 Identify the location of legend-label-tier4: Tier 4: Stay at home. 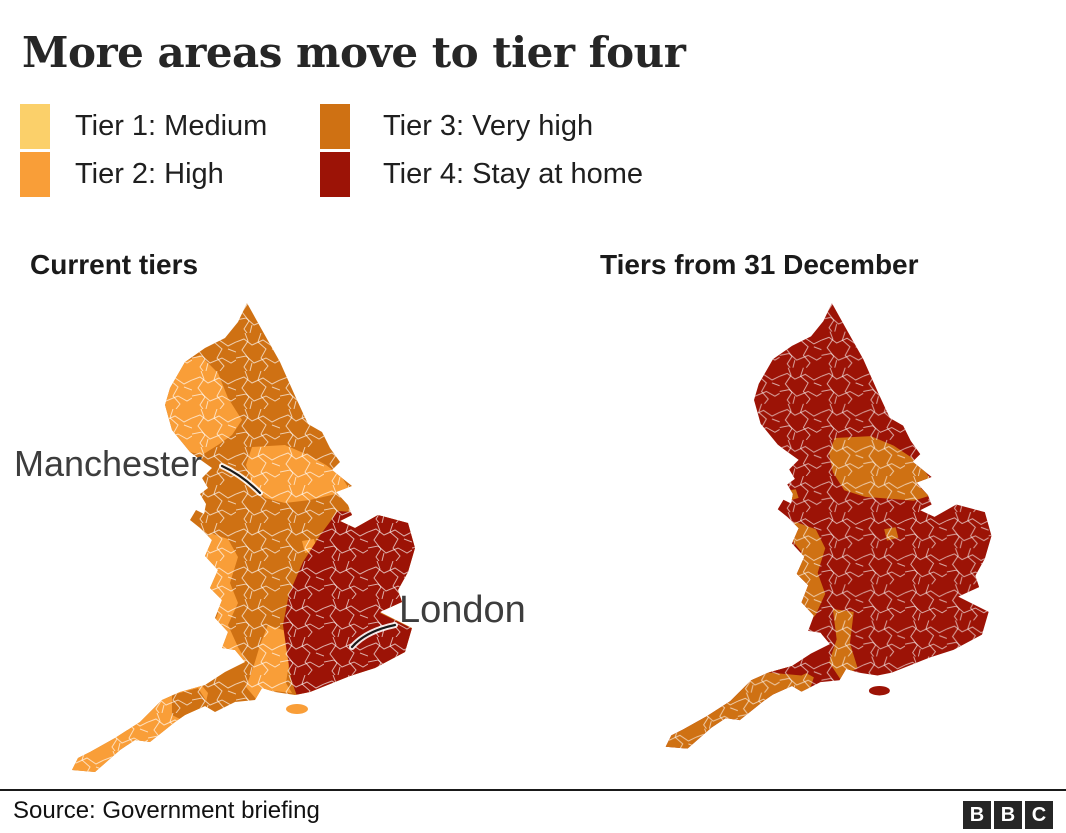
(513, 174).